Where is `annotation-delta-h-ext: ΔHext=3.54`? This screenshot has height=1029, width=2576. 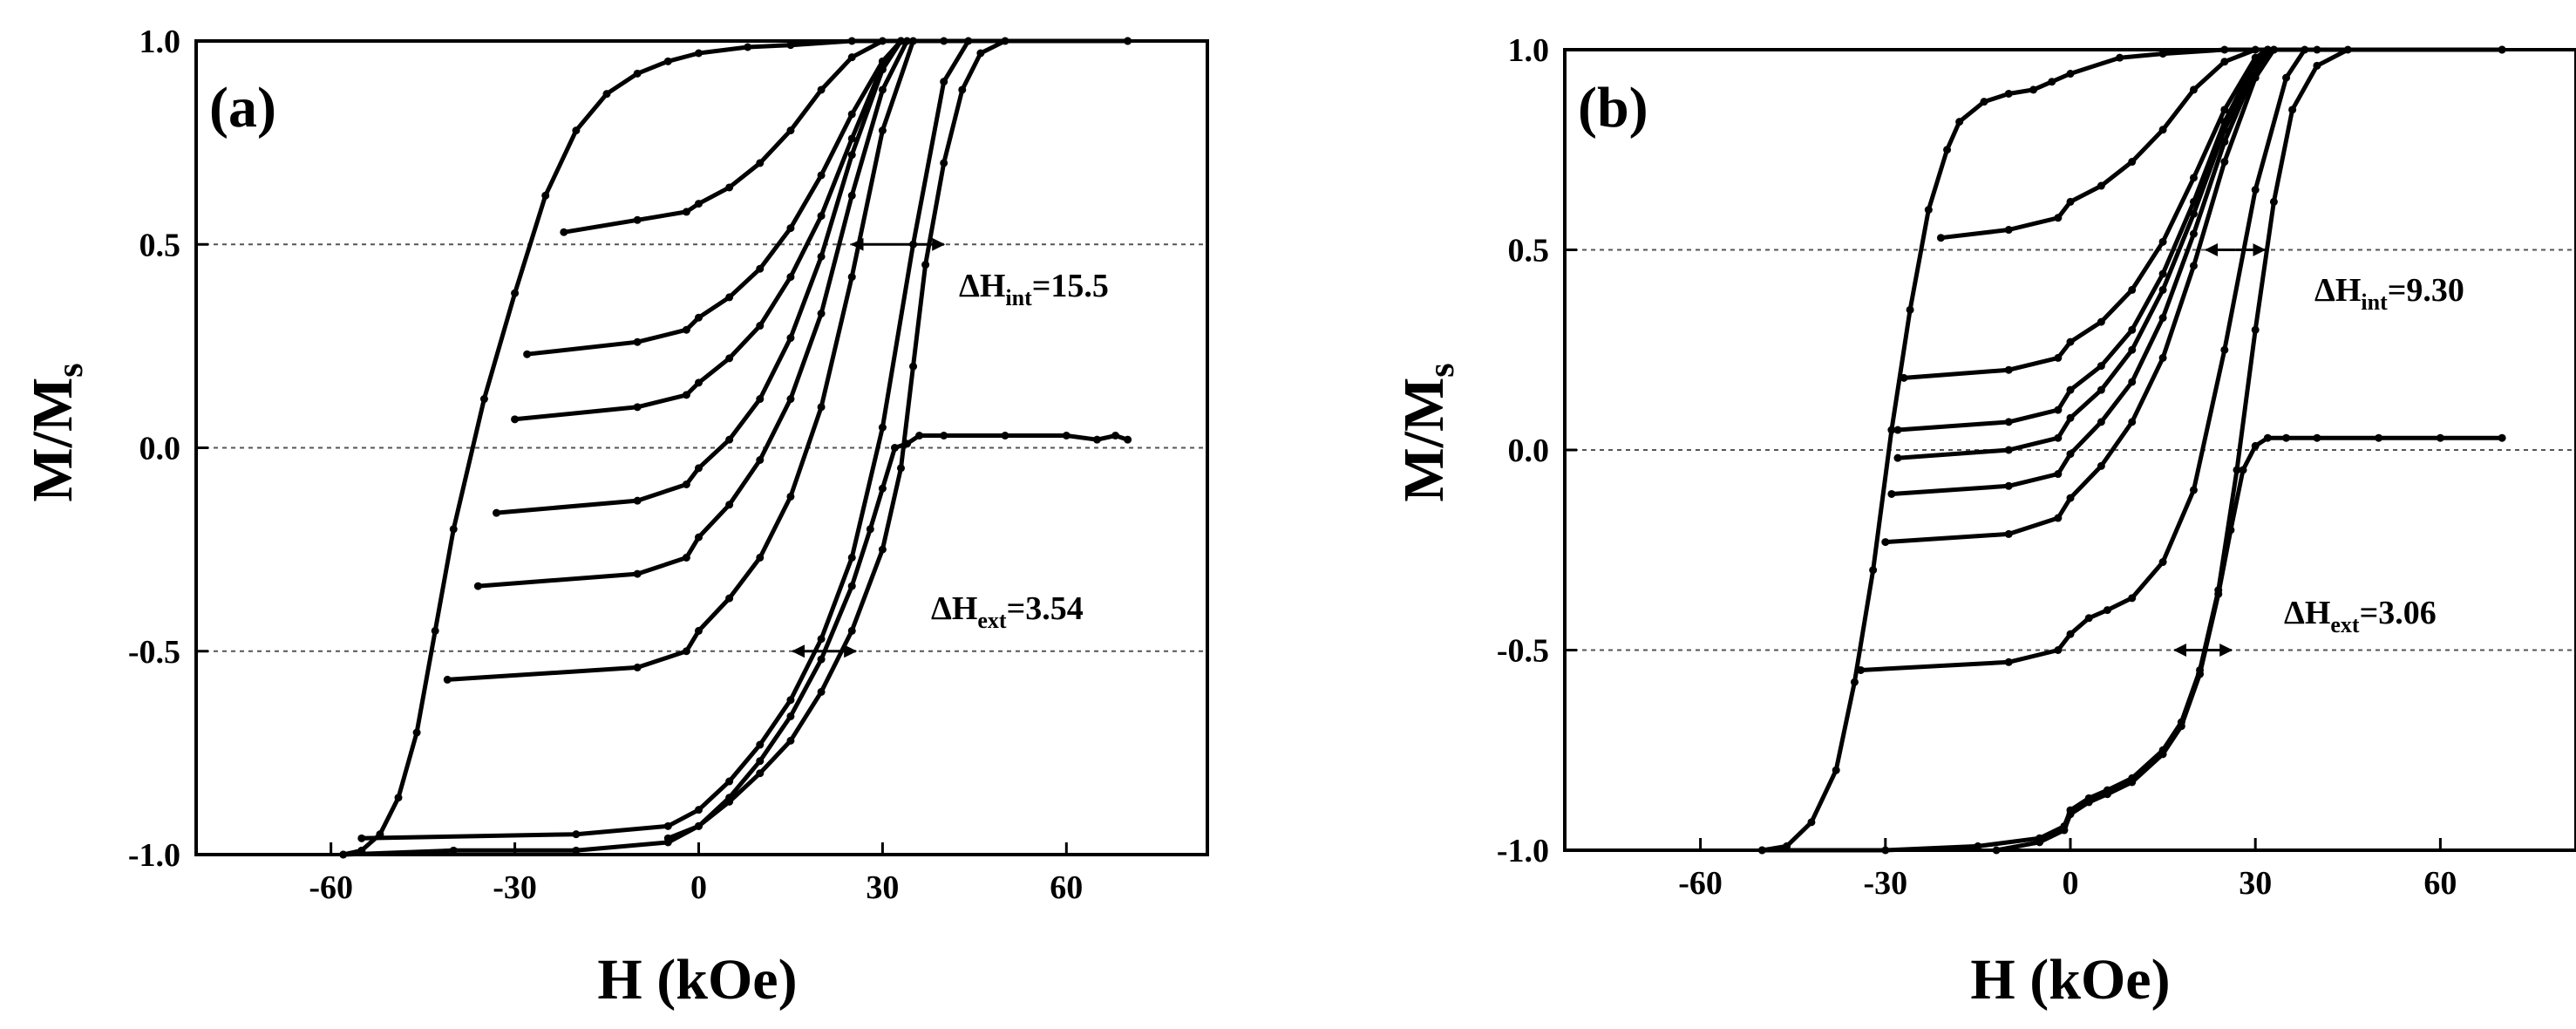
annotation-delta-h-ext: ΔHext=3.54 is located at coordinates (1007, 611).